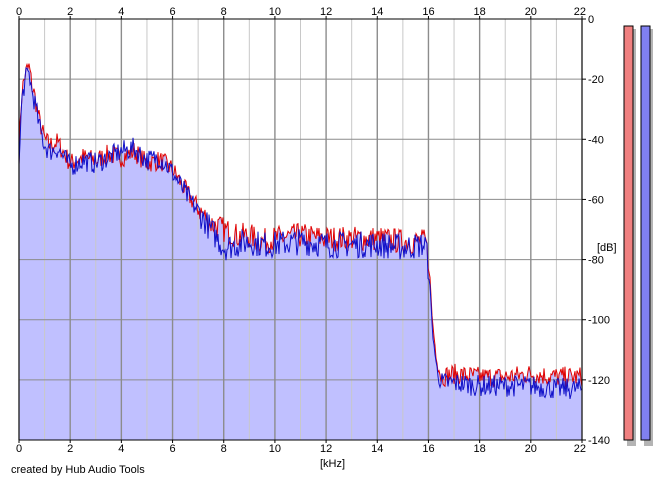 Image resolution: width=664 pixels, height=481 pixels. What do you see at coordinates (19, 12) in the screenshot?
I see `x-tick-label-top: 0` at bounding box center [19, 12].